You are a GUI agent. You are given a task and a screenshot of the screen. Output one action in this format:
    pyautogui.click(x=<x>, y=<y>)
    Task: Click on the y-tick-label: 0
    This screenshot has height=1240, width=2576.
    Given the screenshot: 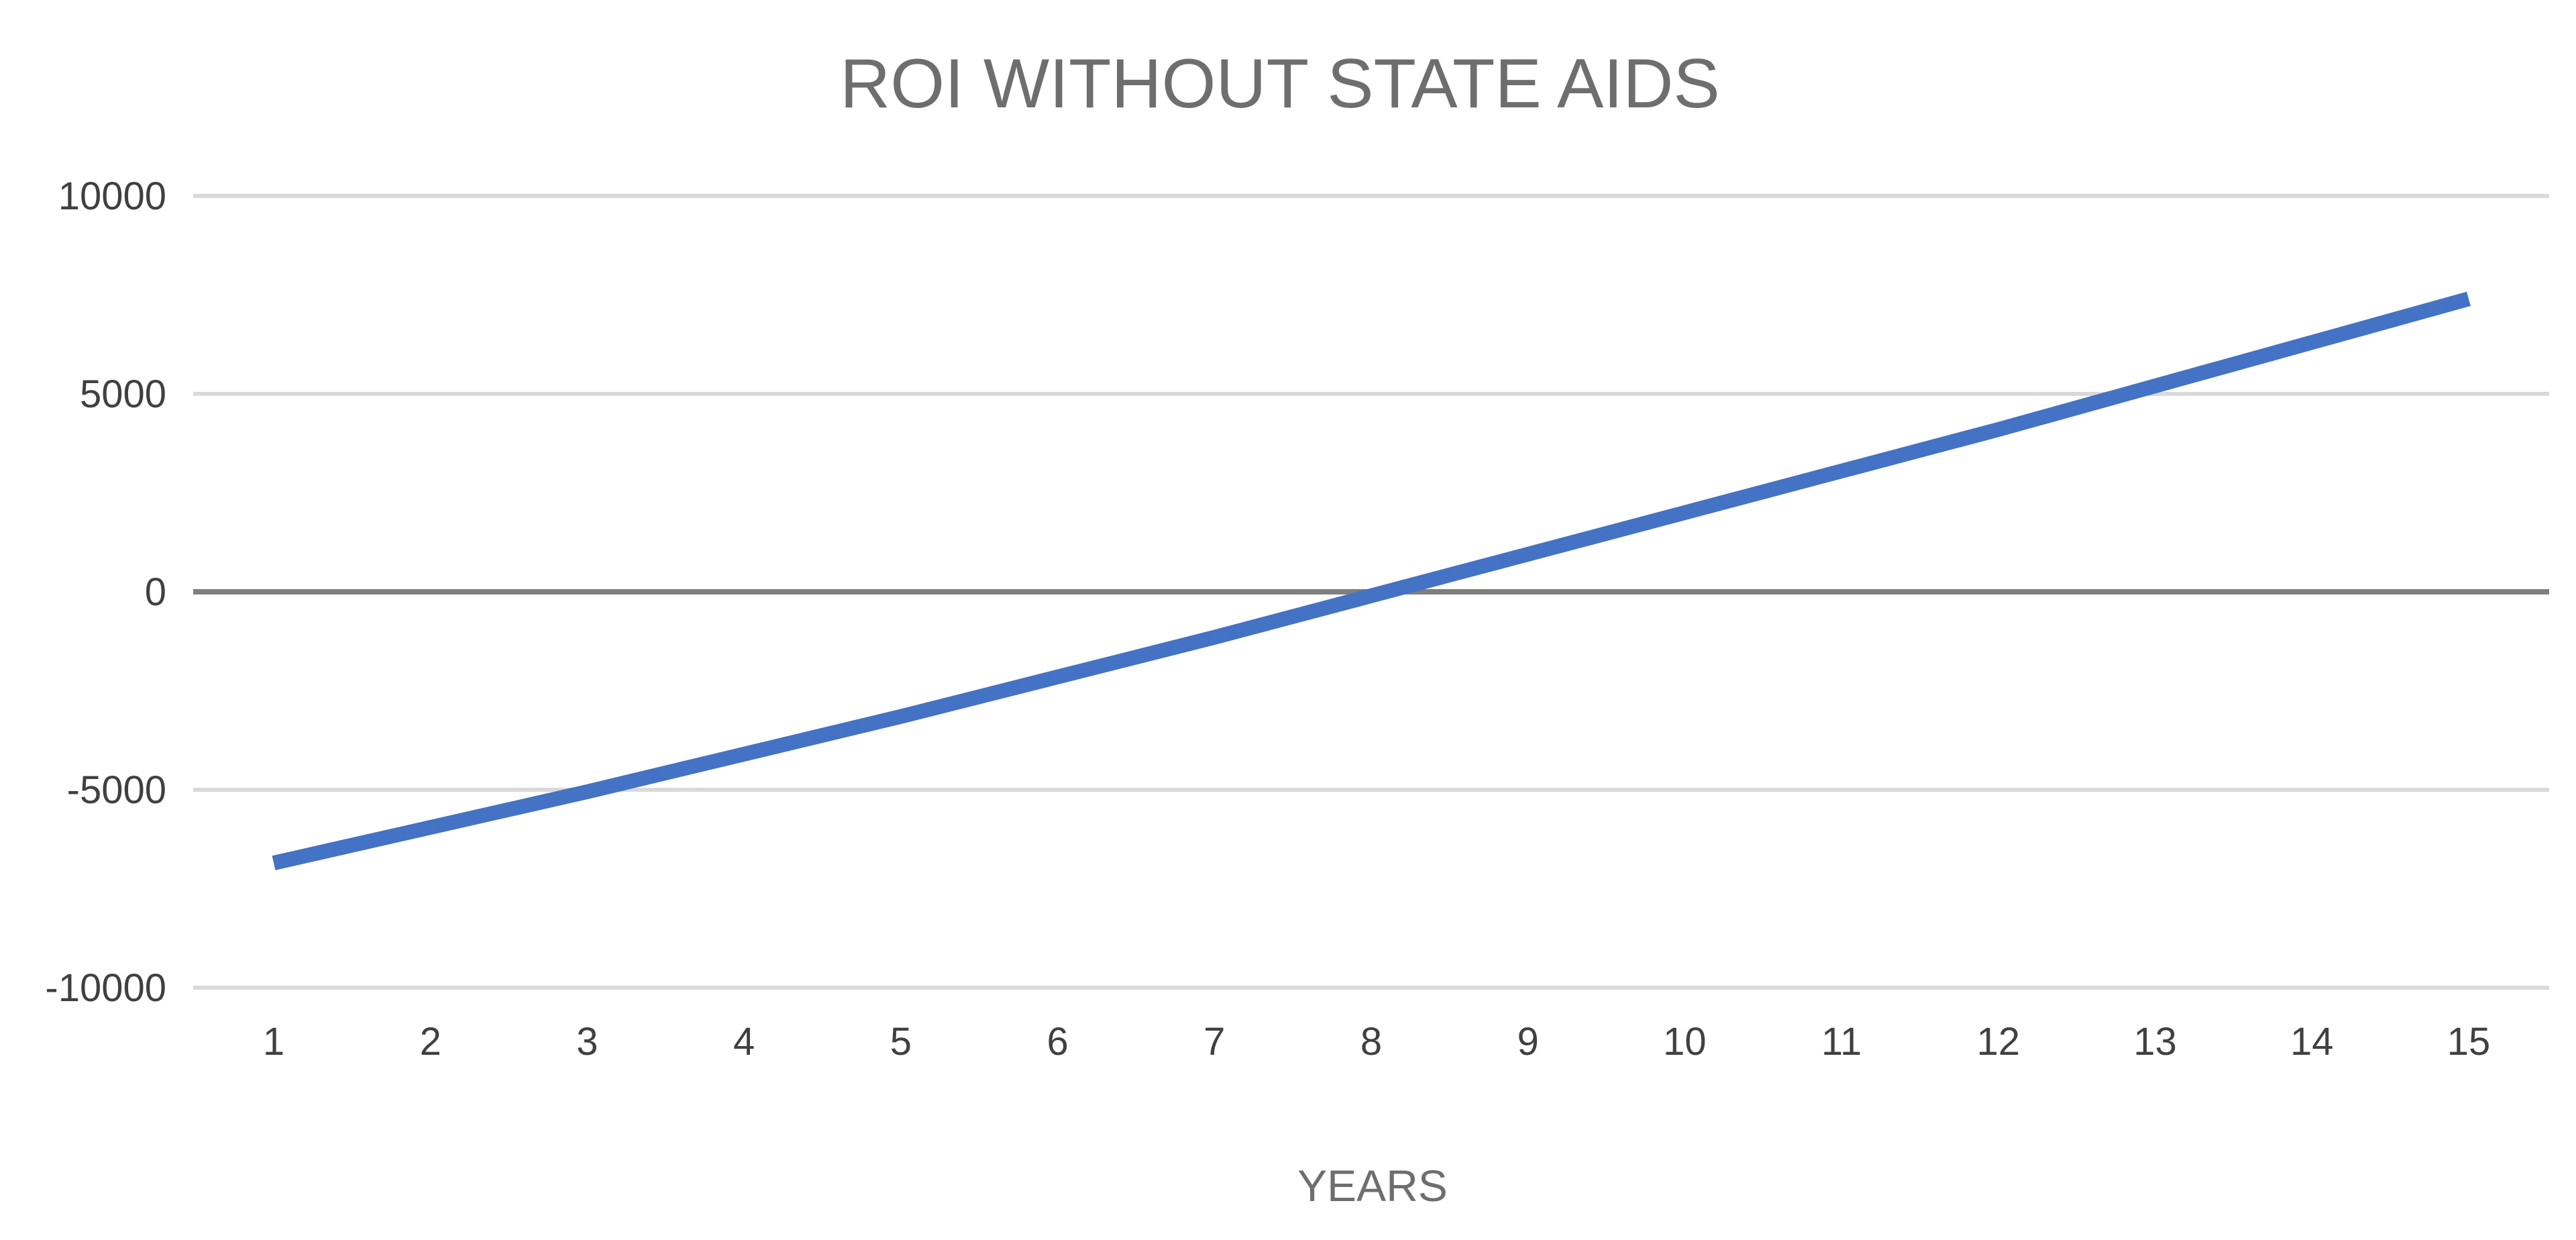 What is the action you would take?
    pyautogui.click(x=155, y=592)
    